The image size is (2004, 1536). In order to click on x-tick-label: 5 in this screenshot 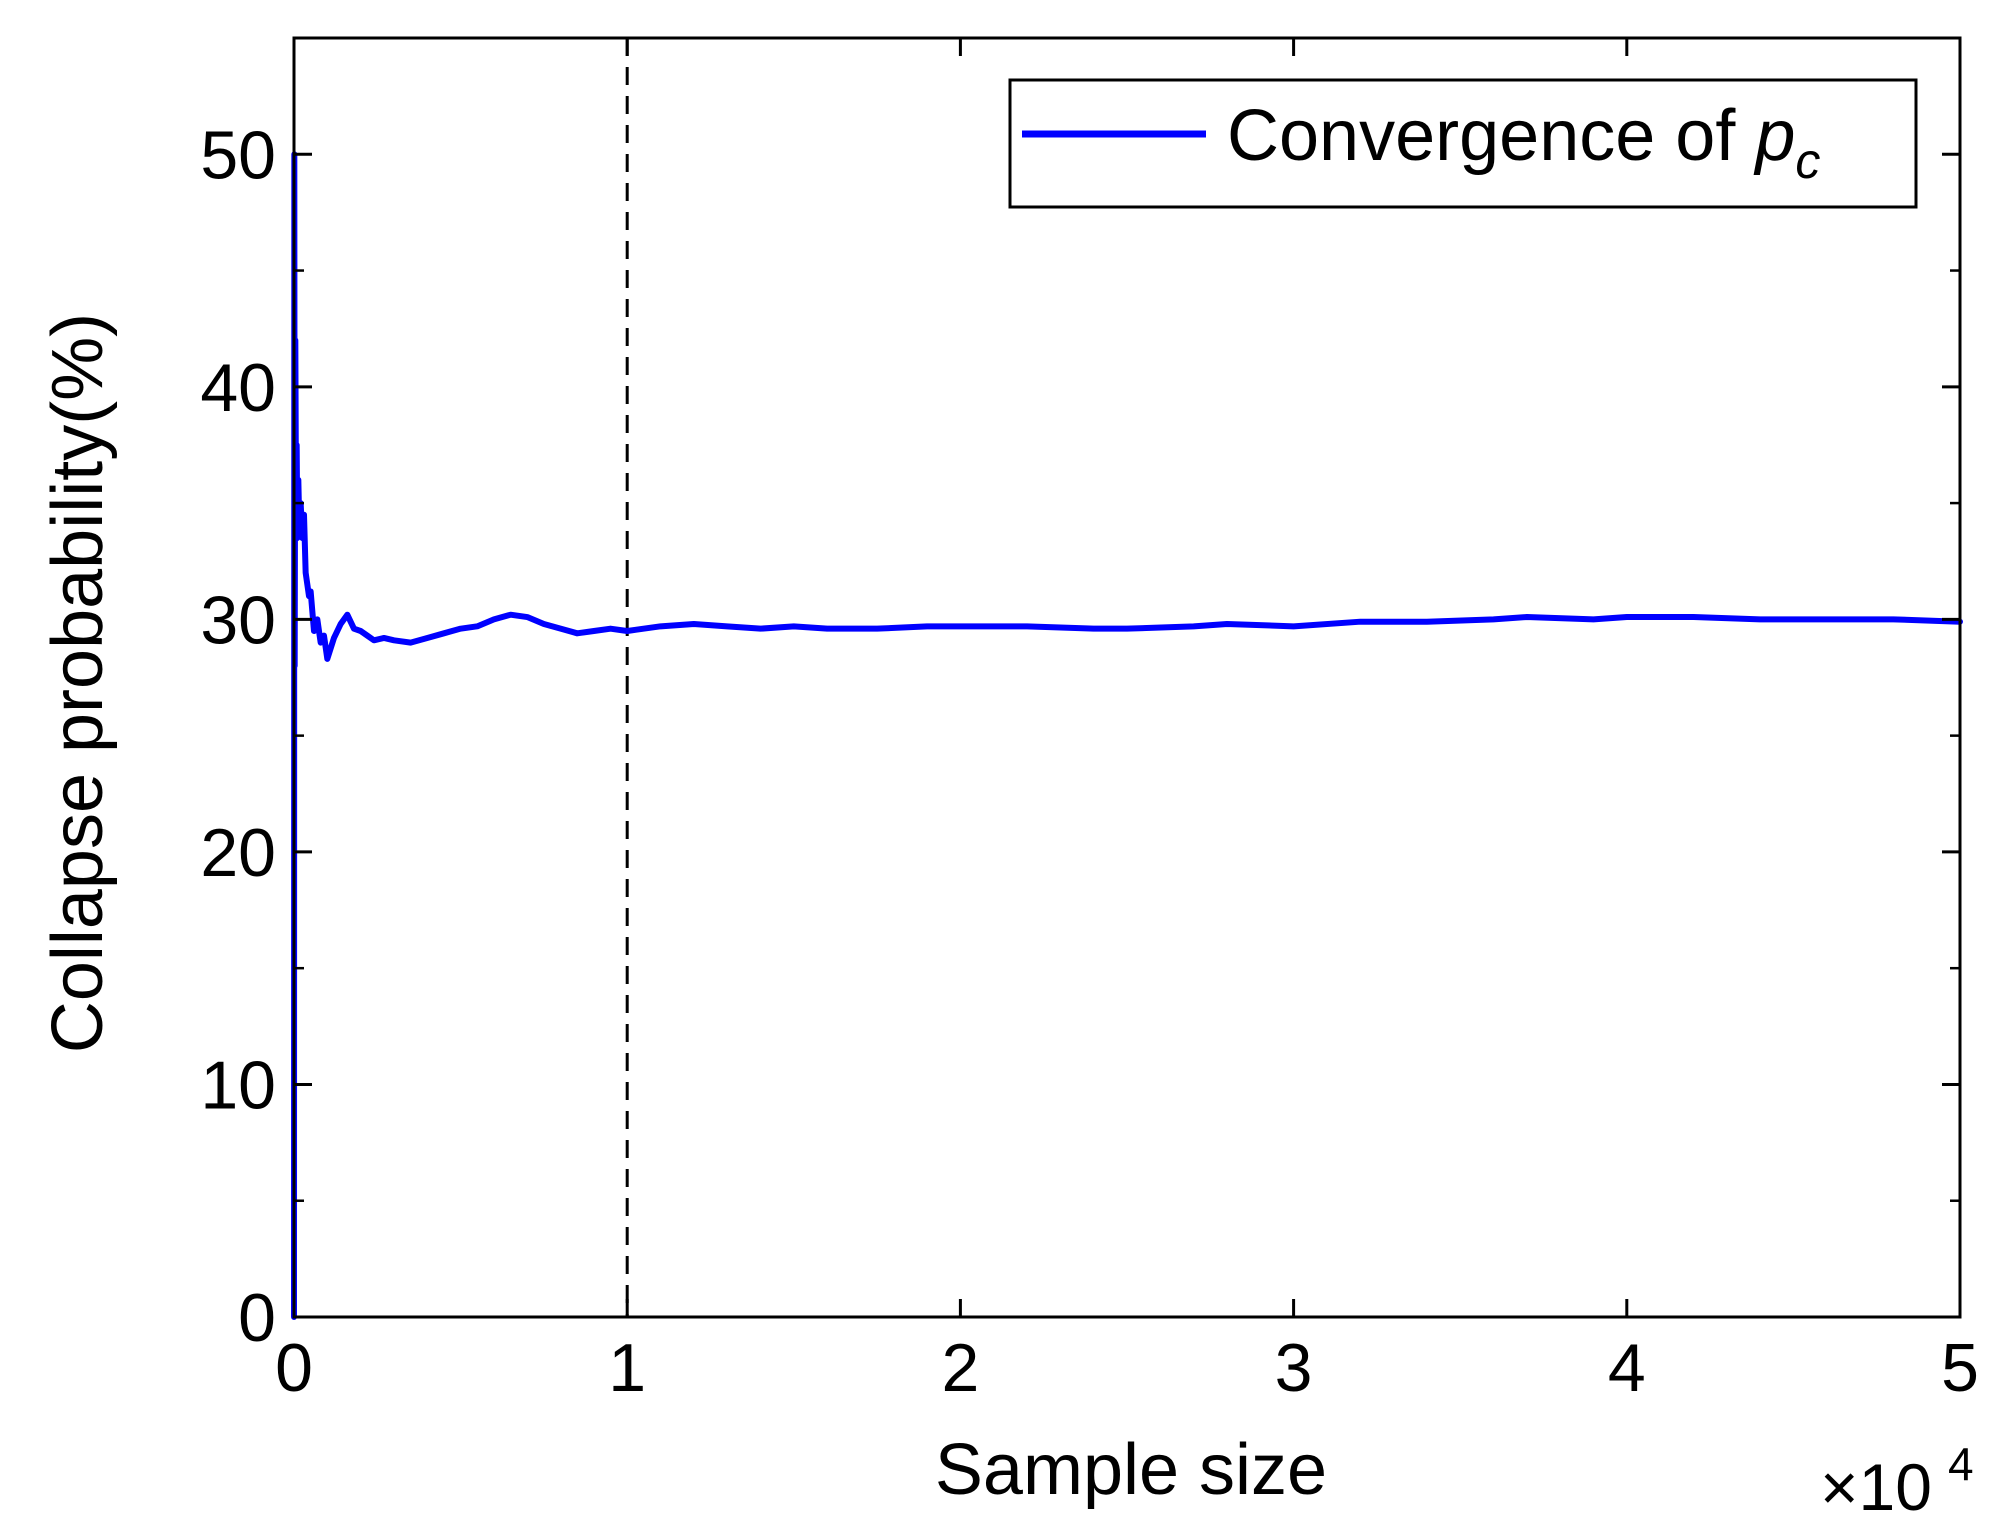, I will do `click(1960, 1368)`.